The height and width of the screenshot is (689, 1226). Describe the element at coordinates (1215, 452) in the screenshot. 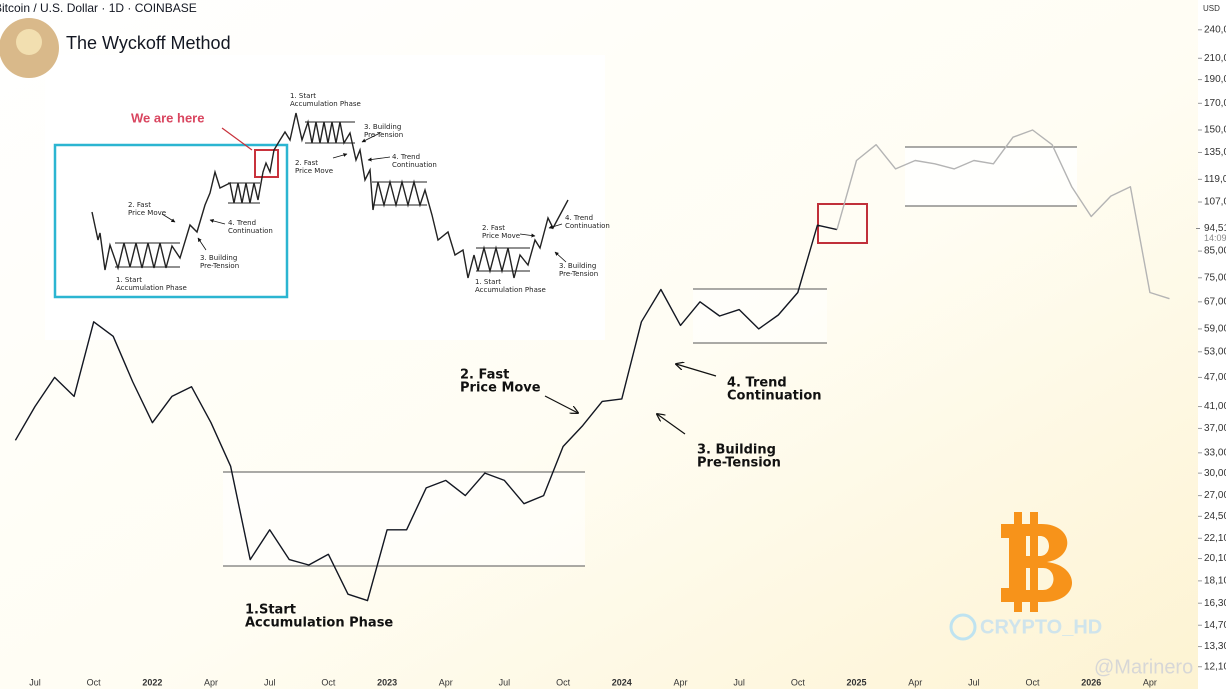

I see `y-tick-label: 33,000` at that location.